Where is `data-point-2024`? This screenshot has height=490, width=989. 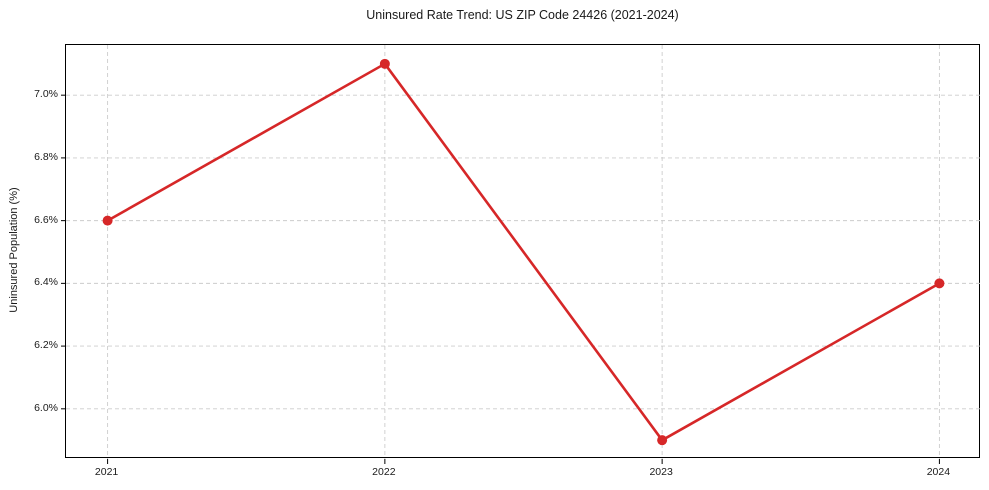
data-point-2024 is located at coordinates (939, 283).